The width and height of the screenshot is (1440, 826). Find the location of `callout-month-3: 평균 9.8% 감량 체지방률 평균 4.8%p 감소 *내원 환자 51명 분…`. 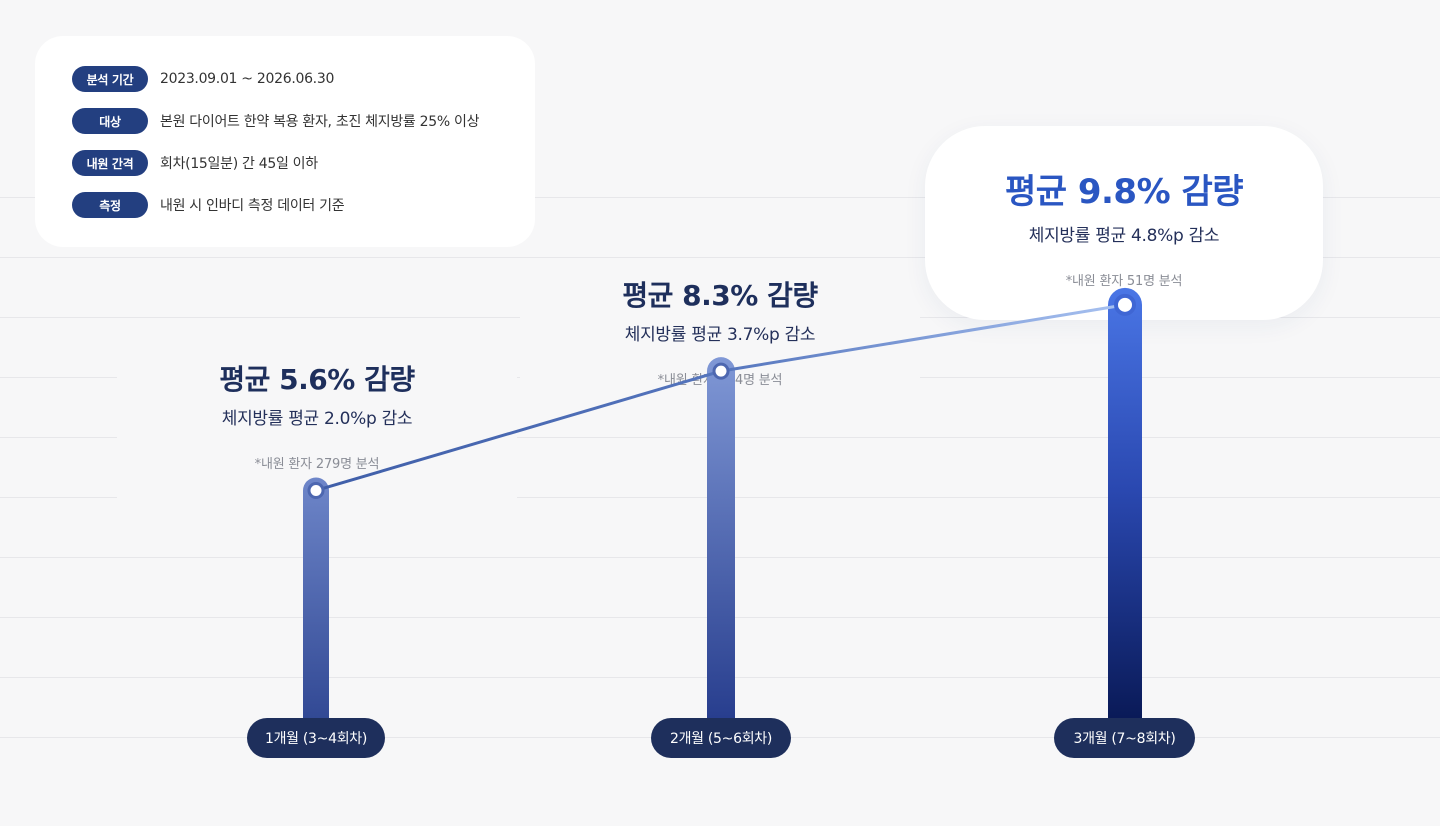

callout-month-3: 평균 9.8% 감량 체지방률 평균 4.8%p 감소 *내원 환자 51명 분… is located at coordinates (1124, 223).